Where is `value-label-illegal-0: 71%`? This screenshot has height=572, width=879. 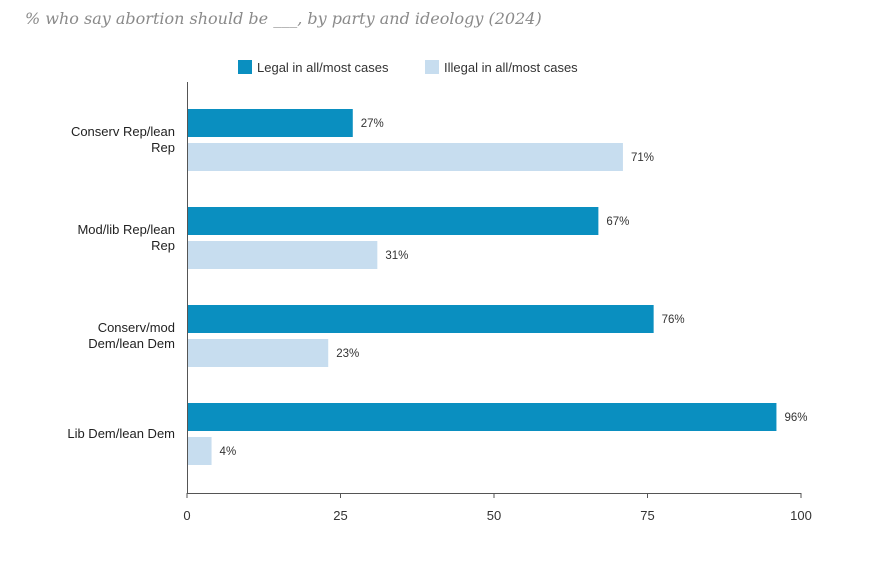
value-label-illegal-0: 71% is located at coordinates (642, 158).